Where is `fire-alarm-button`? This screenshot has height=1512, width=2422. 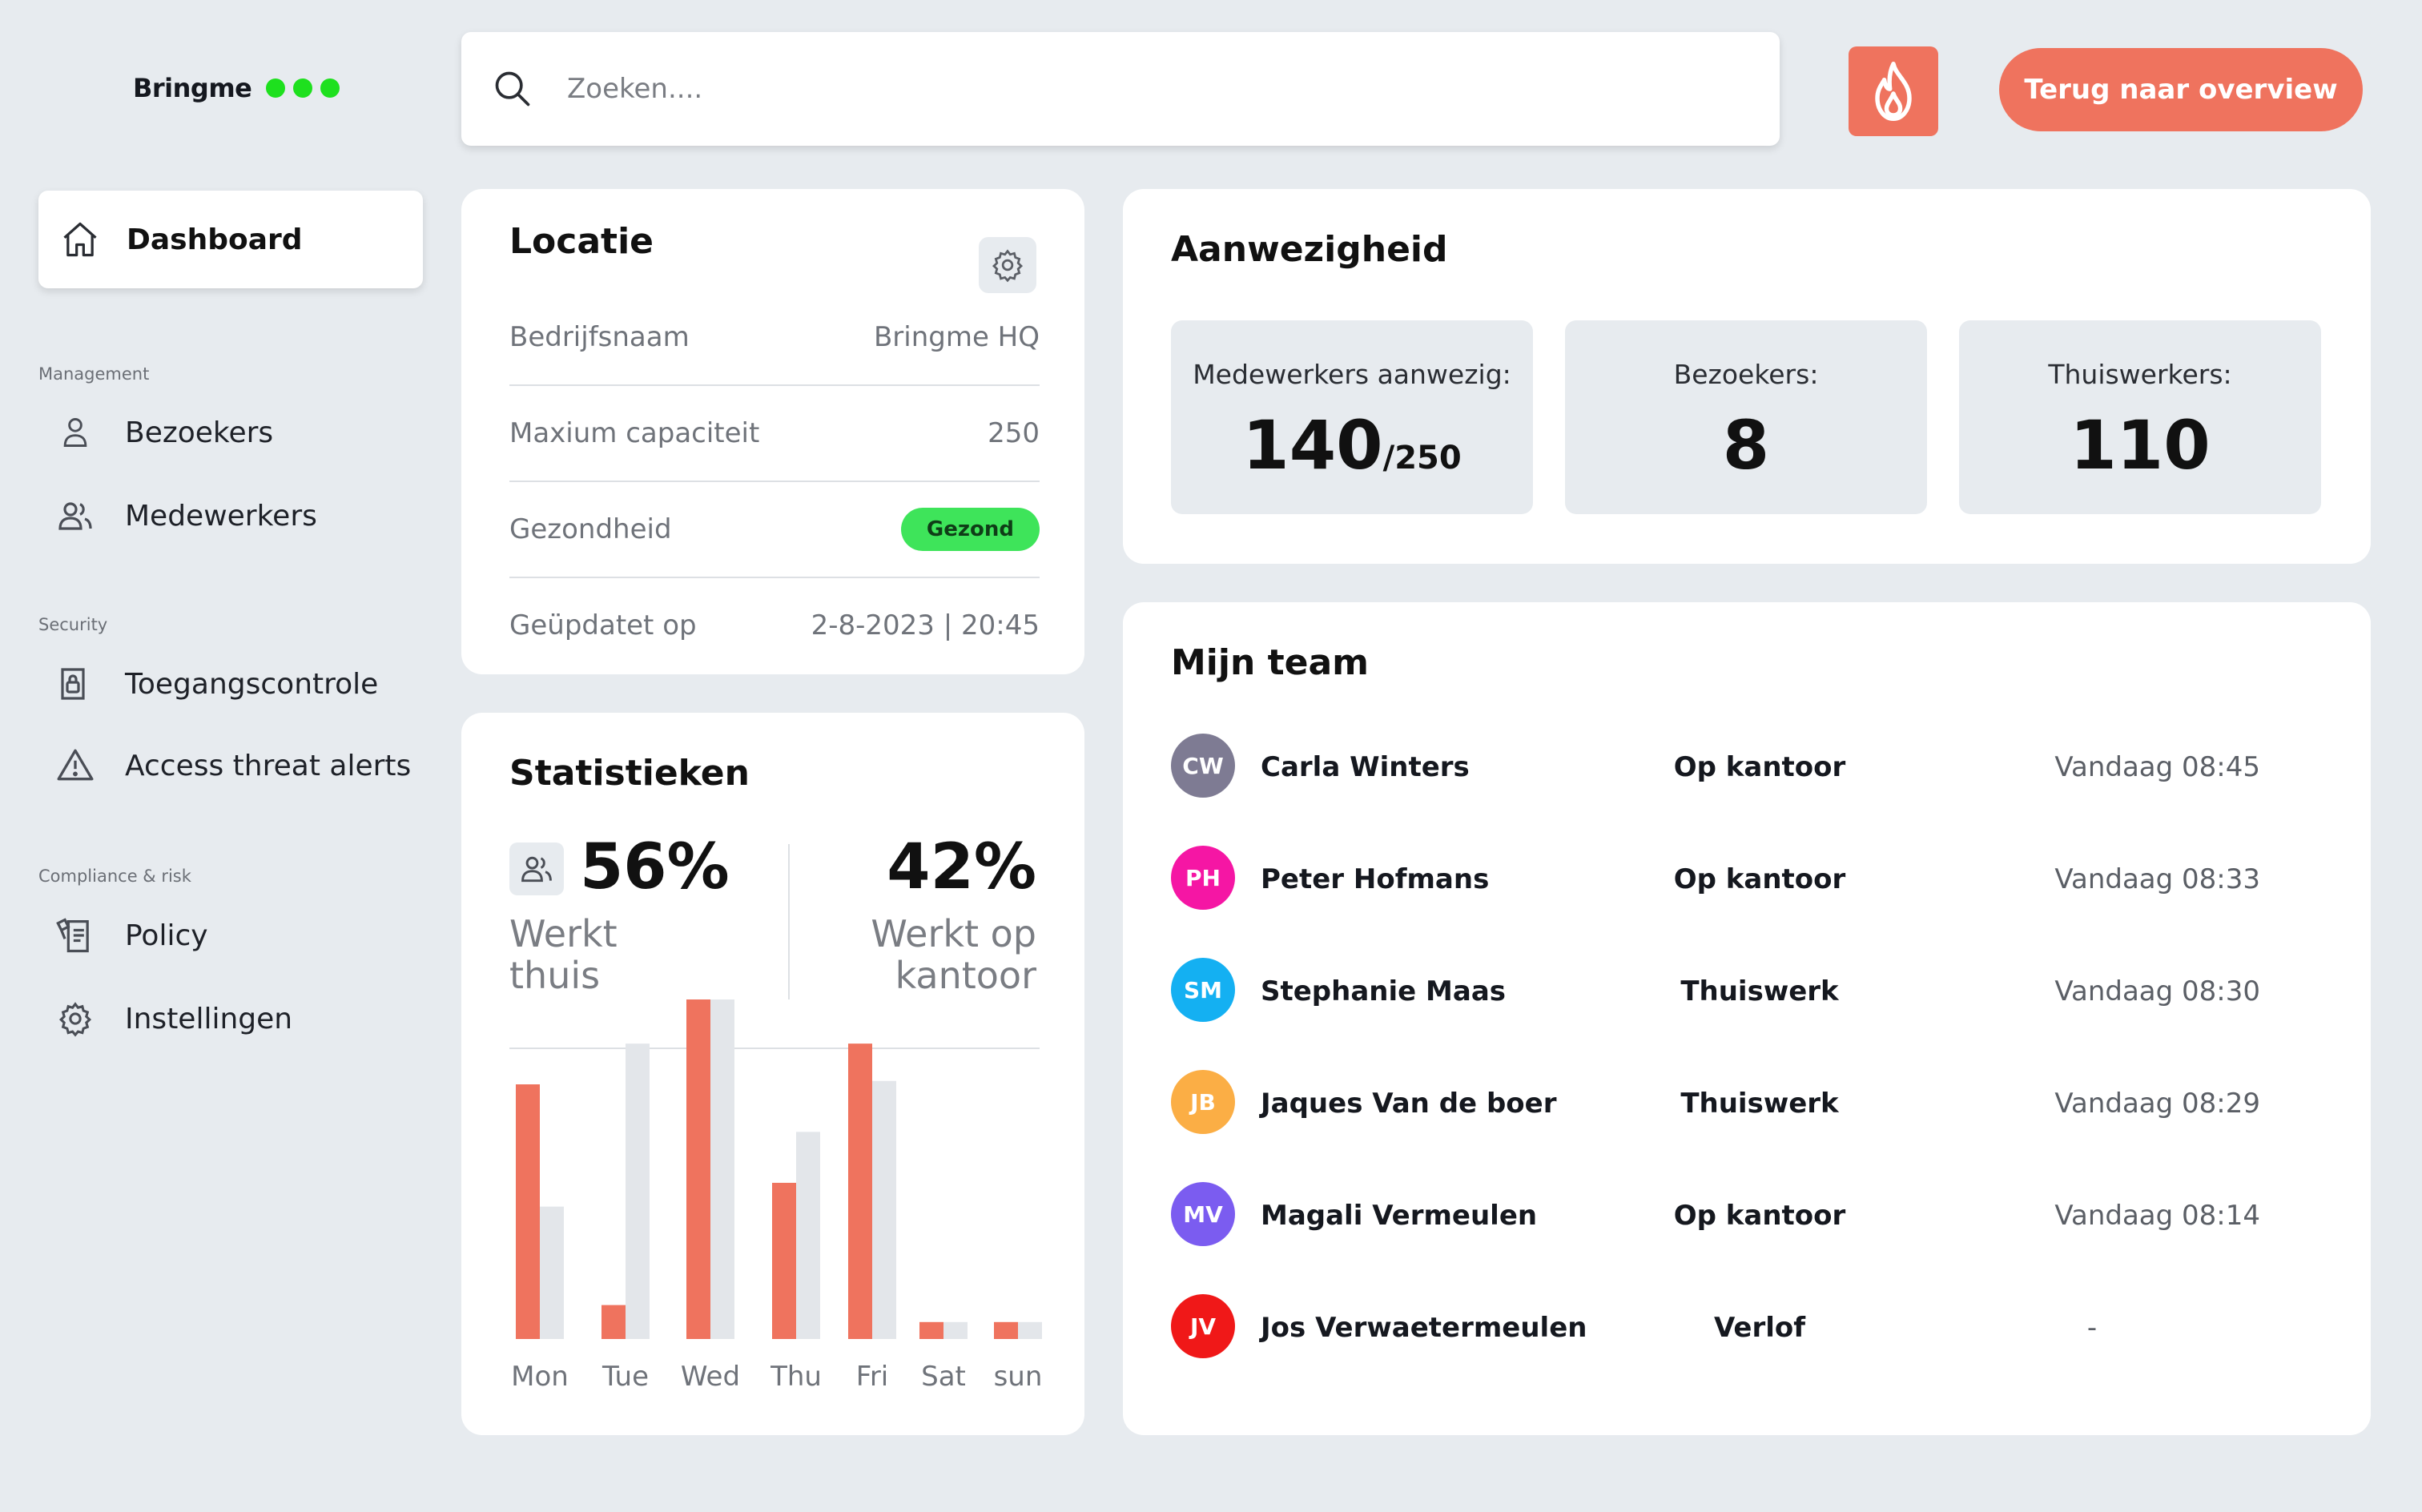 fire-alarm-button is located at coordinates (1893, 91).